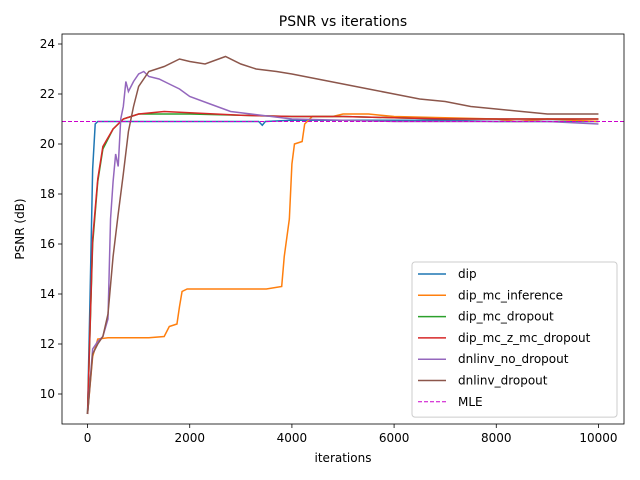 The image size is (640, 480). What do you see at coordinates (189, 438) in the screenshot?
I see `x-tick-label: 2000` at bounding box center [189, 438].